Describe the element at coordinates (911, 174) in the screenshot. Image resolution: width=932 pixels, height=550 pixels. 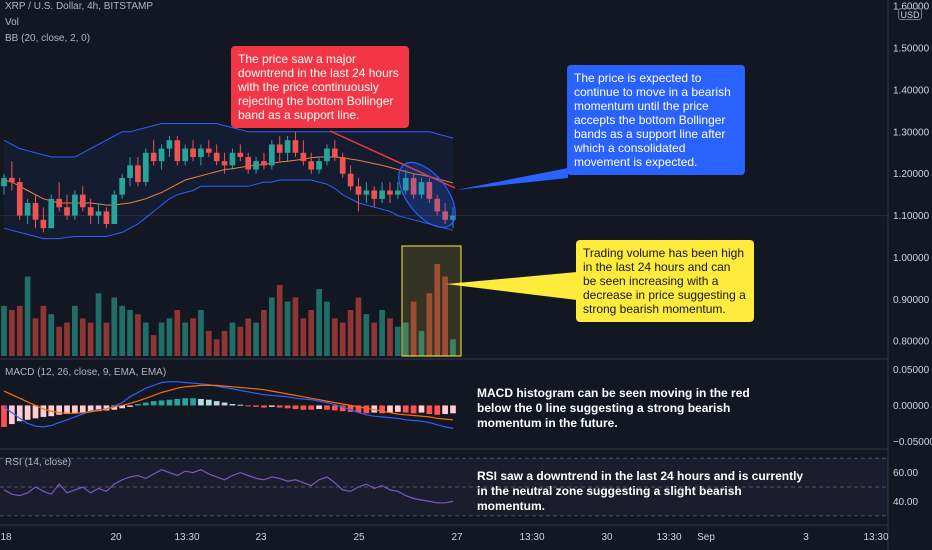
I see `price-tick-label: 1.20000` at that location.